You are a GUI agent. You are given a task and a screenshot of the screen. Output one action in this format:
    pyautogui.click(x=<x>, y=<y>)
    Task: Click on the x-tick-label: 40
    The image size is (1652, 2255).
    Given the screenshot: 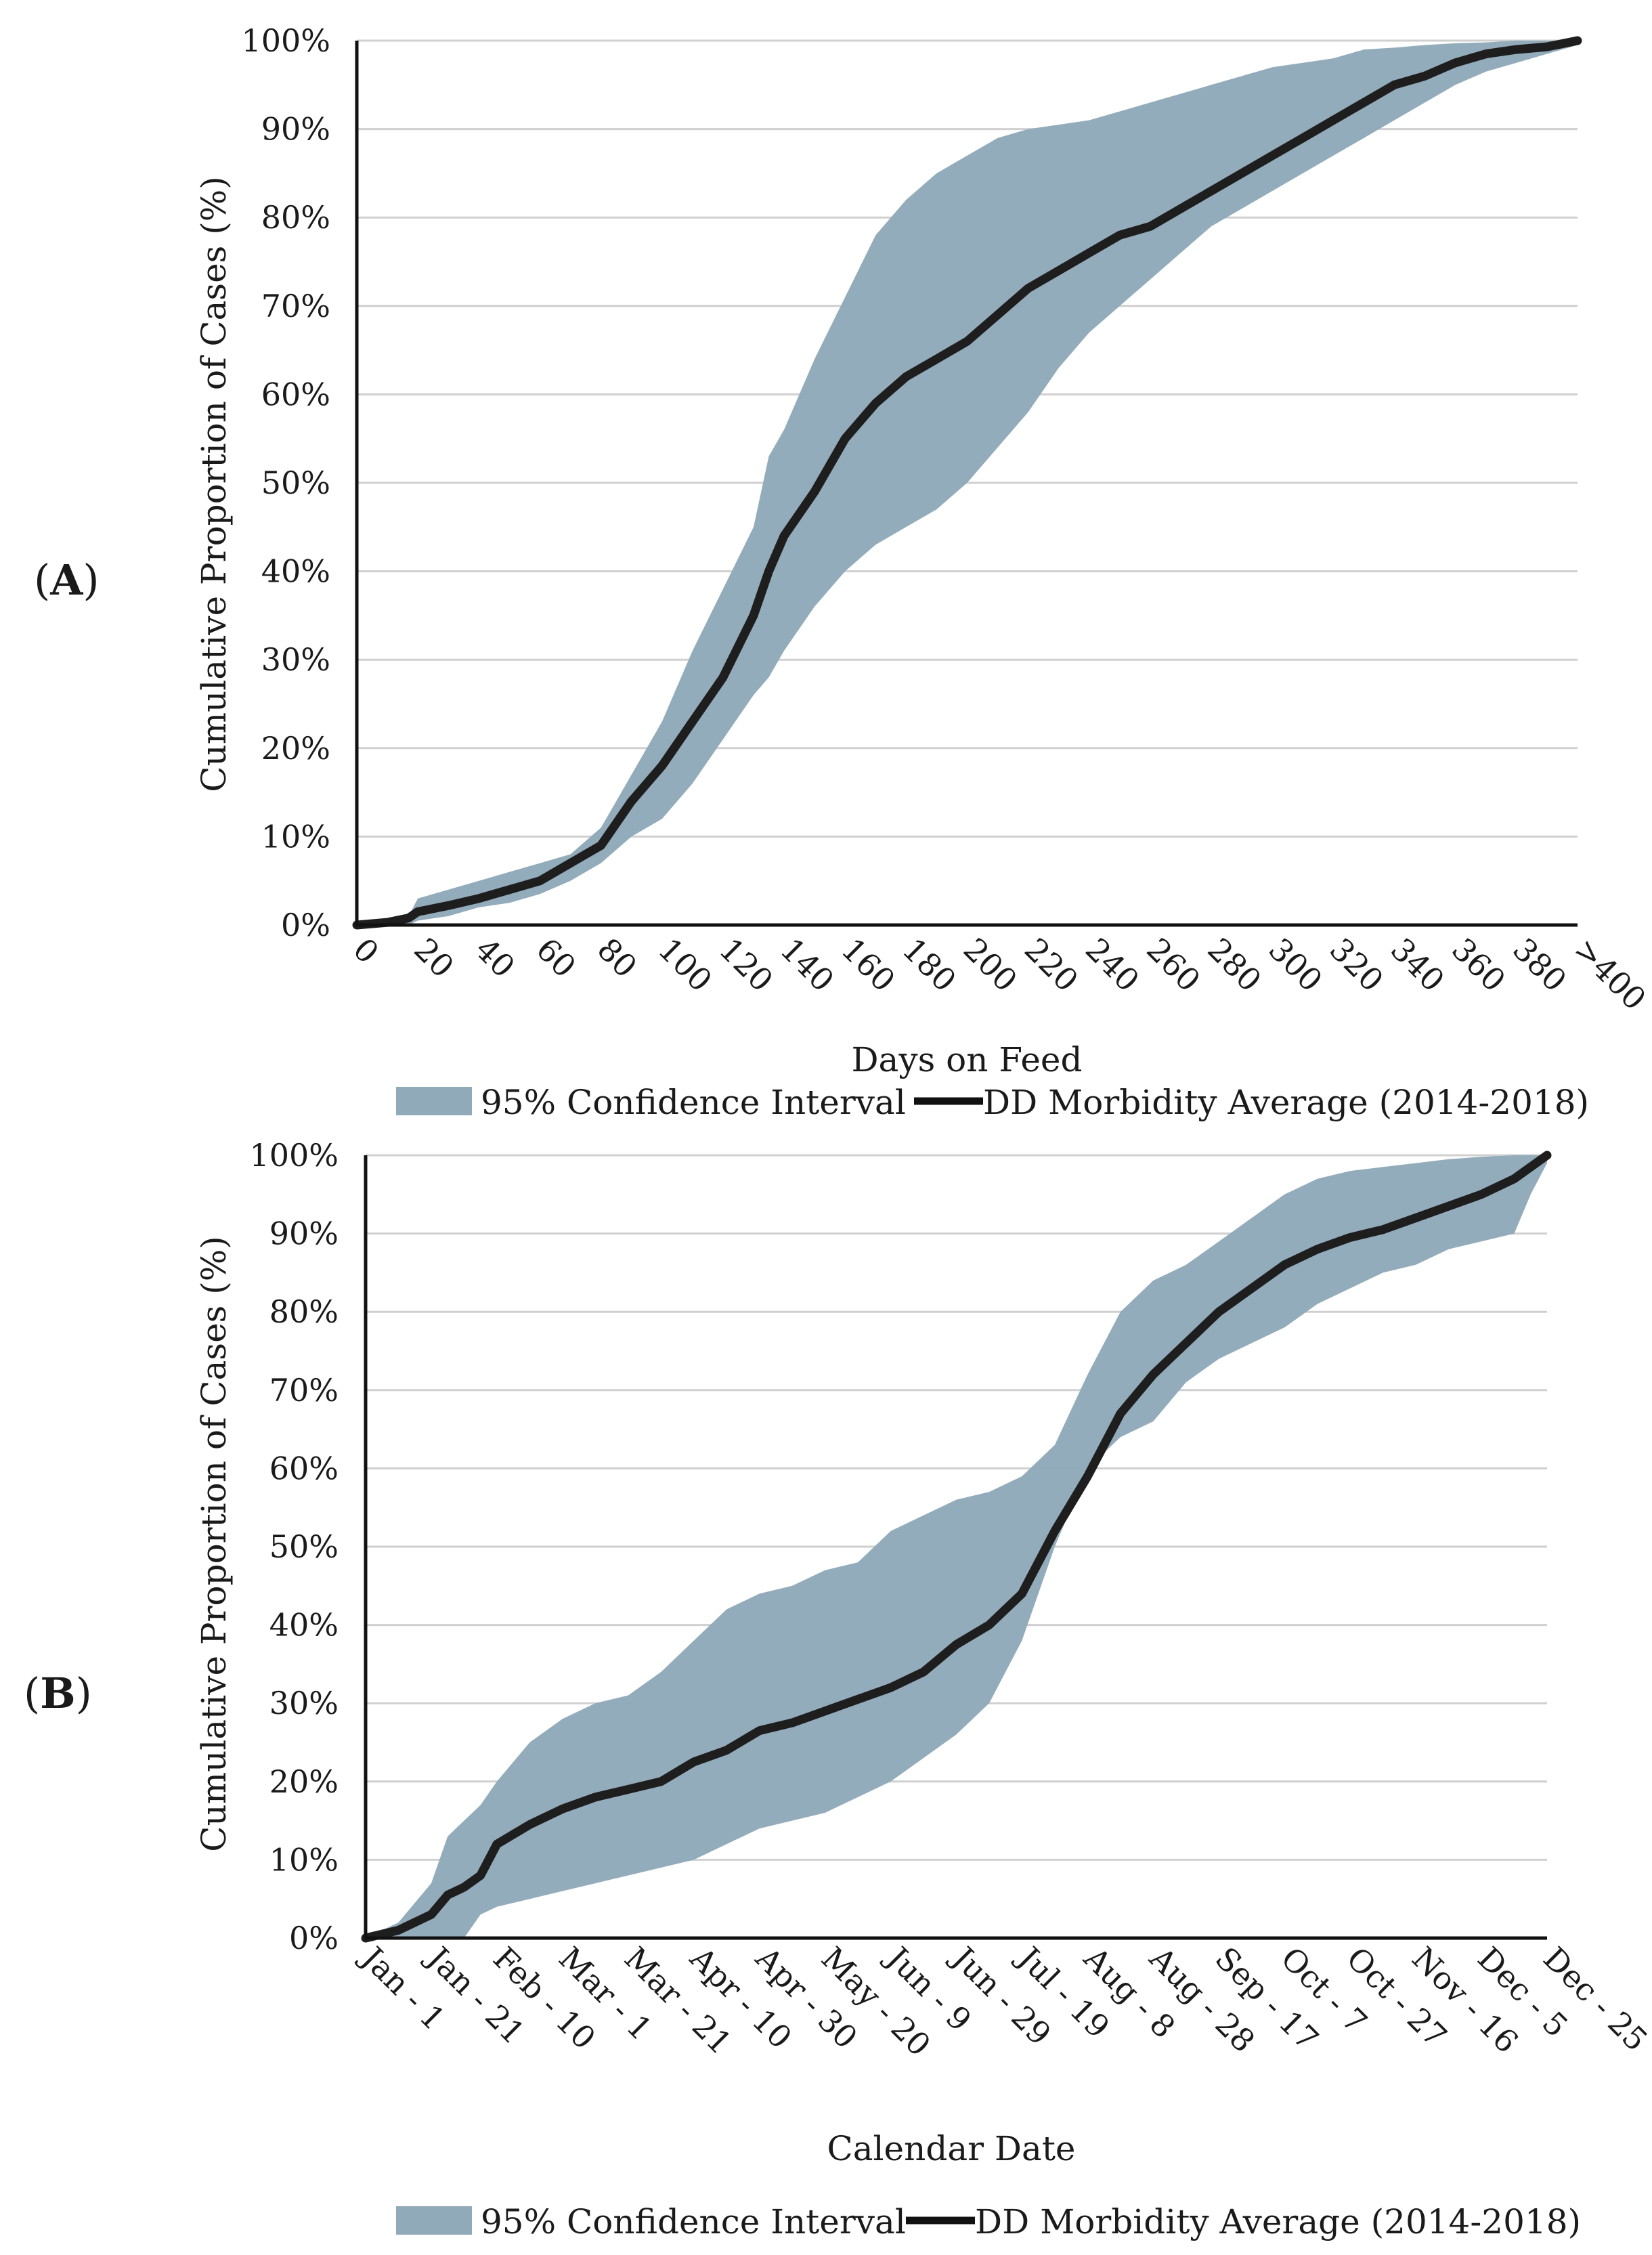 What is the action you would take?
    pyautogui.click(x=496, y=958)
    